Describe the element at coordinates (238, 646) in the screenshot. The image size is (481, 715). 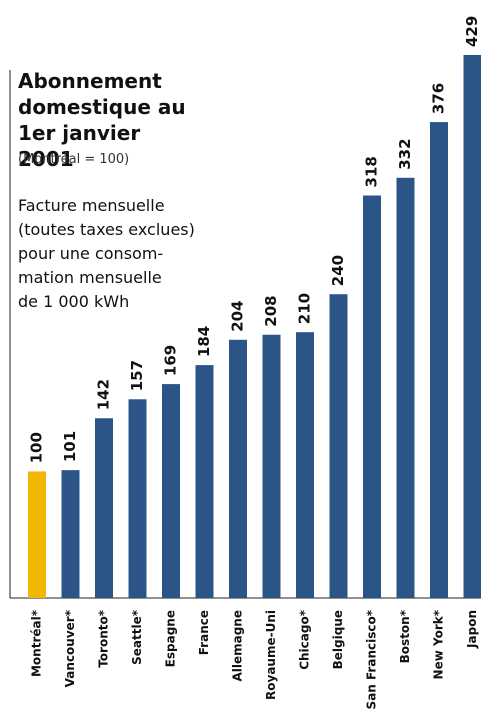
I see `x-tick-label: Allemagne` at that location.